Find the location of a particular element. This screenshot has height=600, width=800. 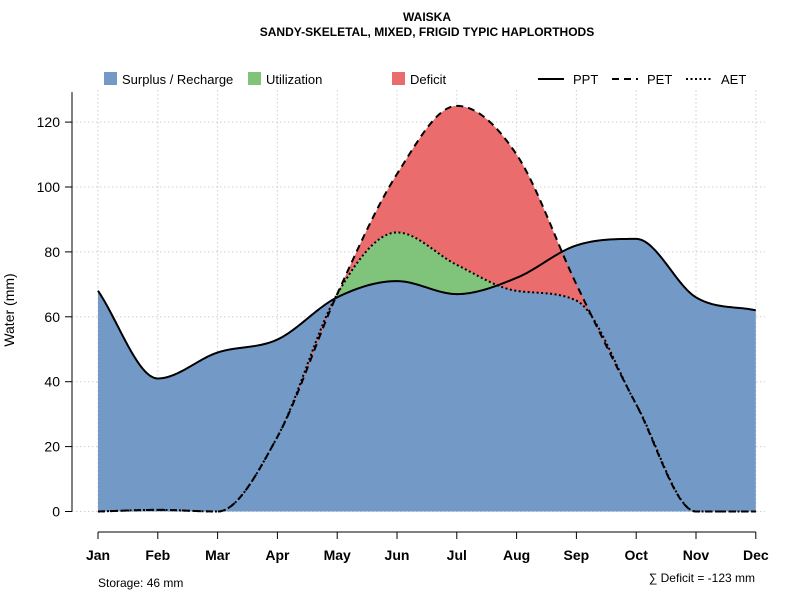

x-tick-label: Mar is located at coordinates (217, 555).